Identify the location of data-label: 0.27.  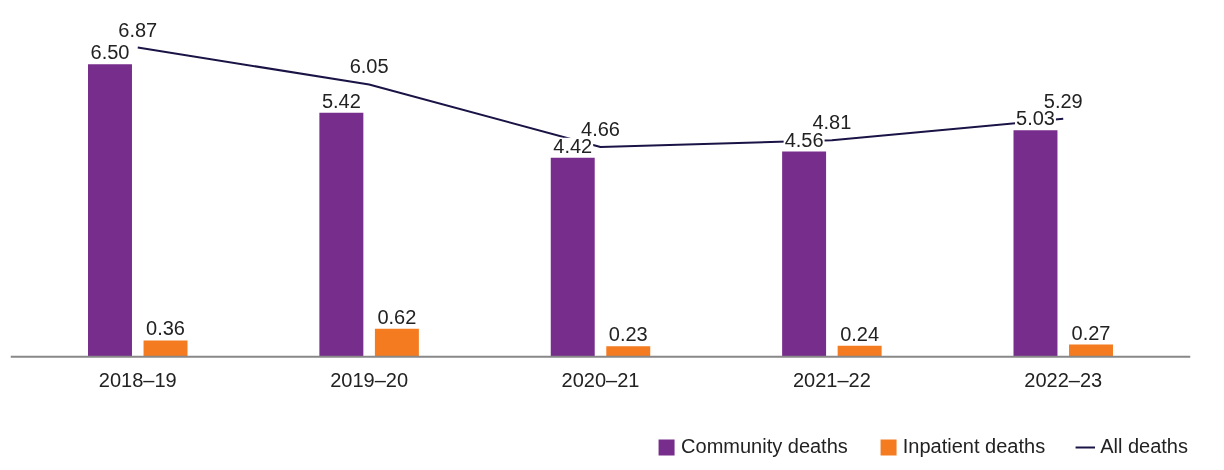
(1091, 332).